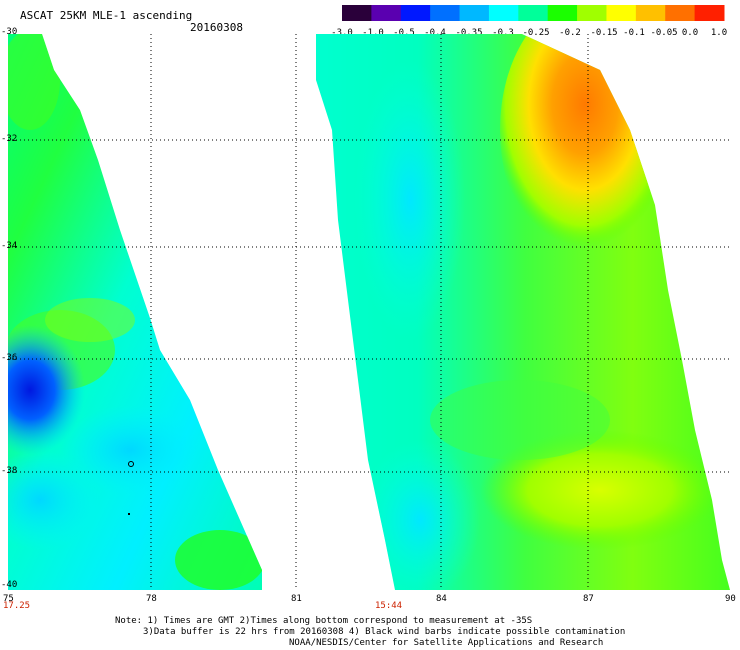  Describe the element at coordinates (9, 585) in the screenshot. I see `lat-label: -40` at that location.